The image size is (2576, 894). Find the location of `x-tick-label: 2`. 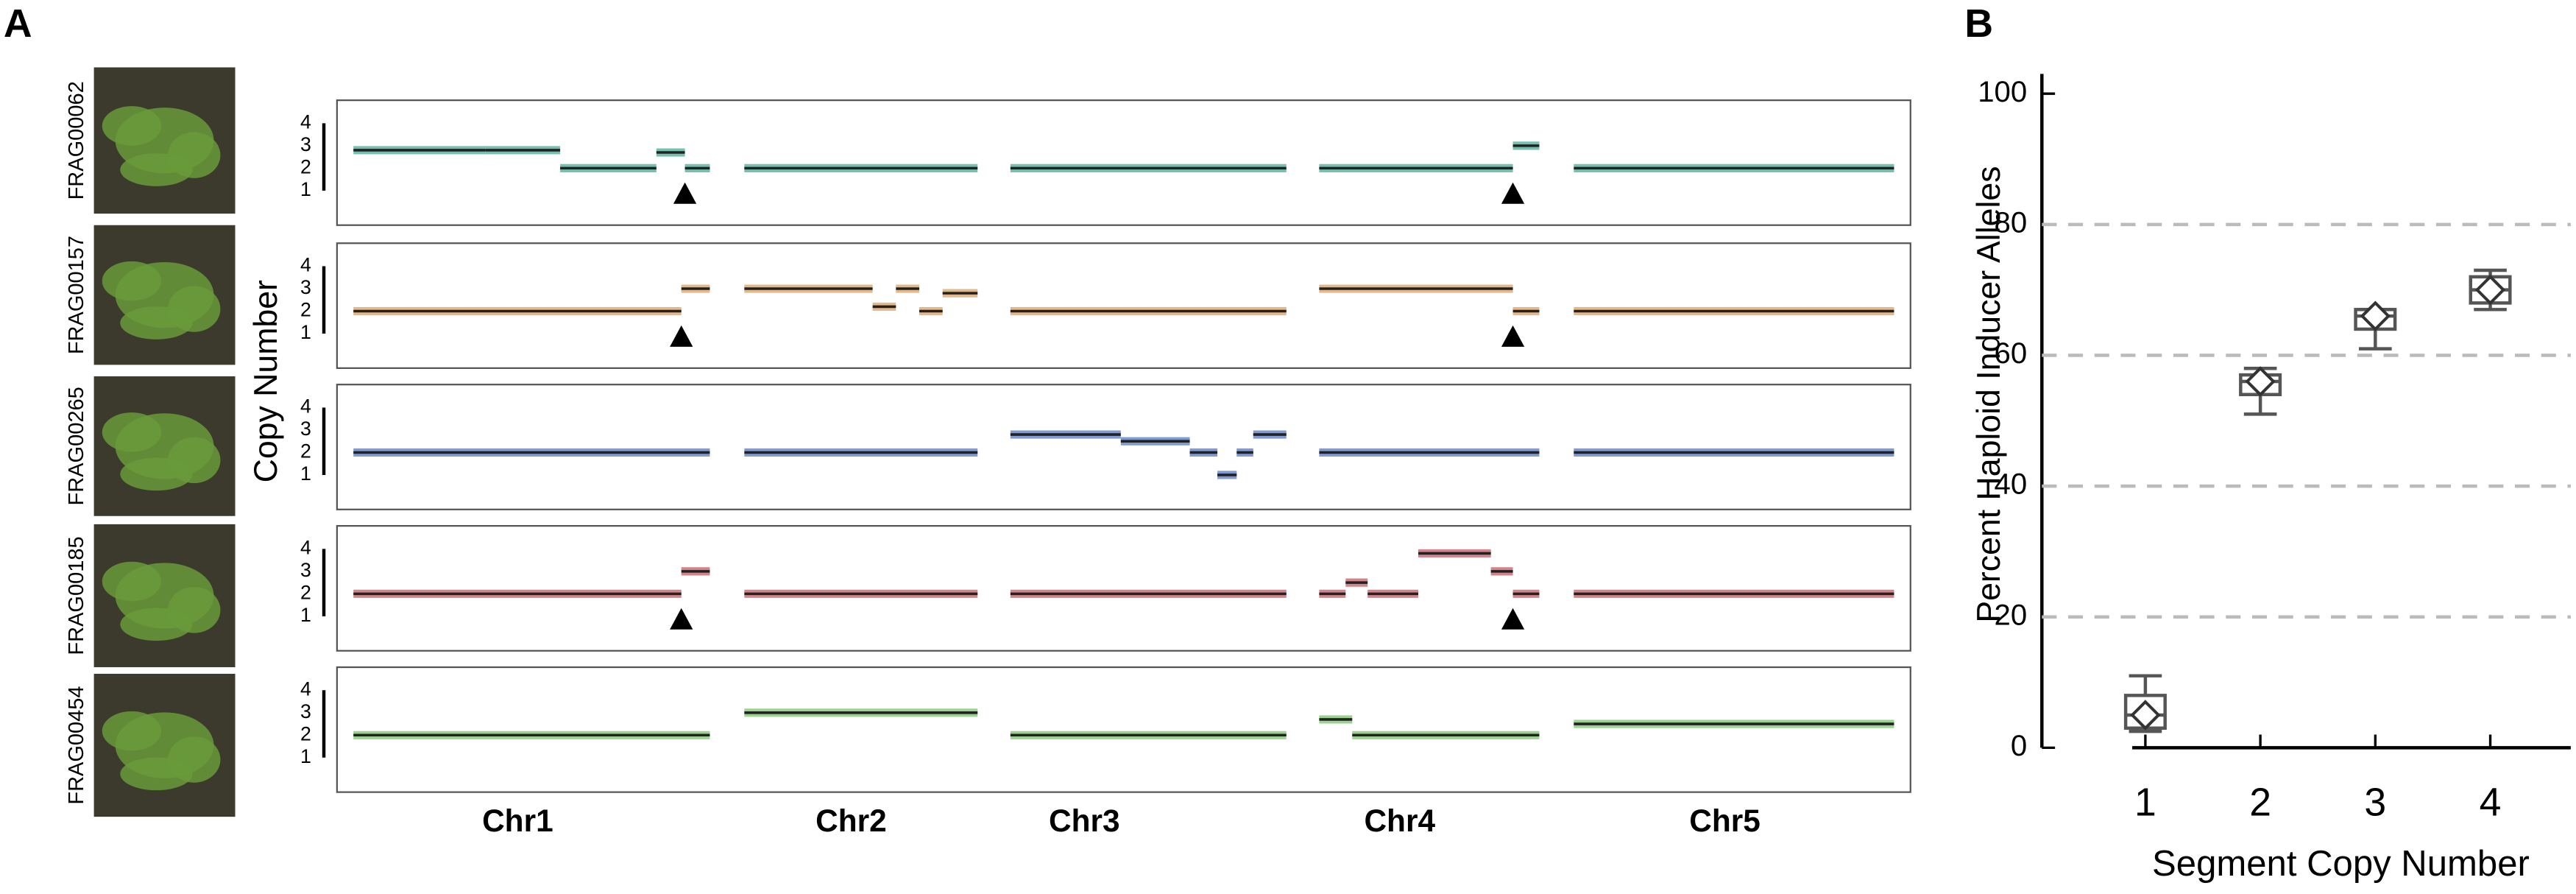

x-tick-label: 2 is located at coordinates (2260, 803).